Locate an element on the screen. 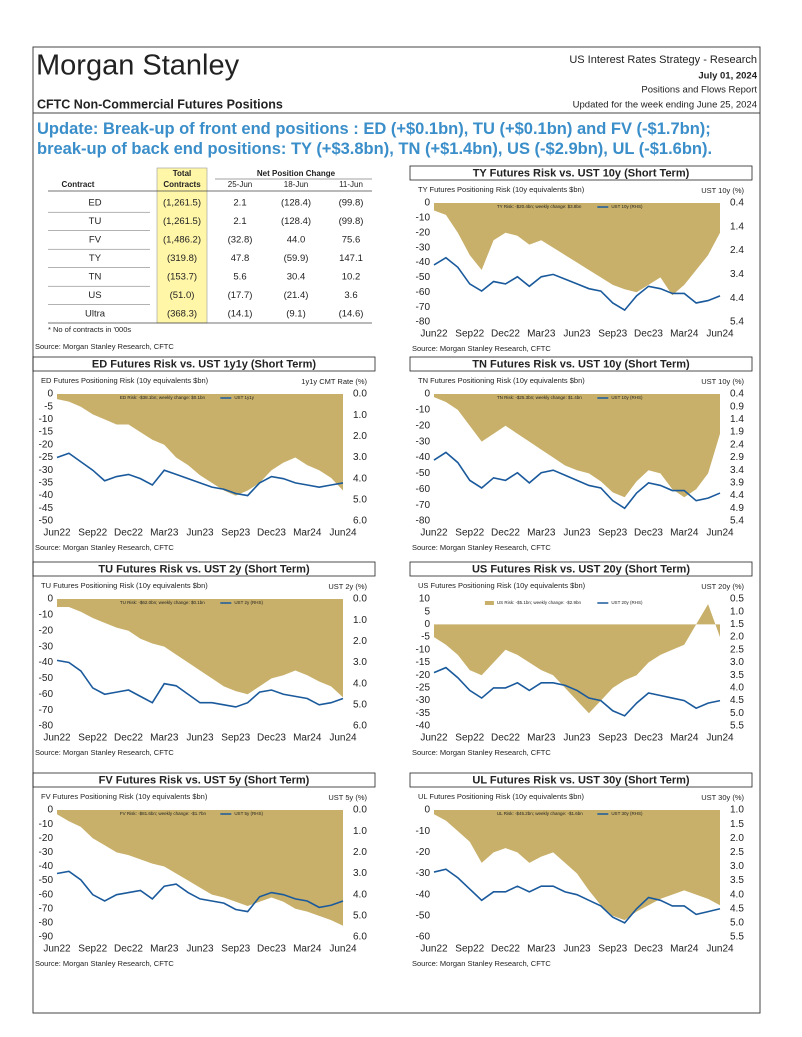  y2-tick-label: 1.9 is located at coordinates (737, 432).